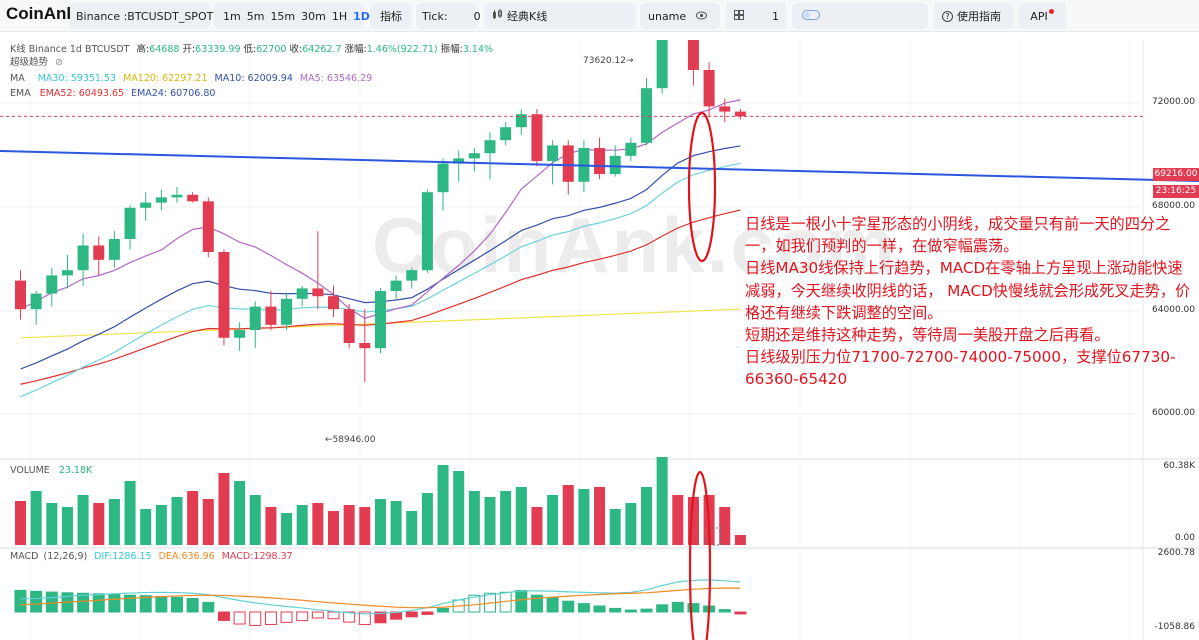 This screenshot has width=1199, height=640. What do you see at coordinates (355, 49) in the screenshot?
I see `change-label: 涨幅:` at bounding box center [355, 49].